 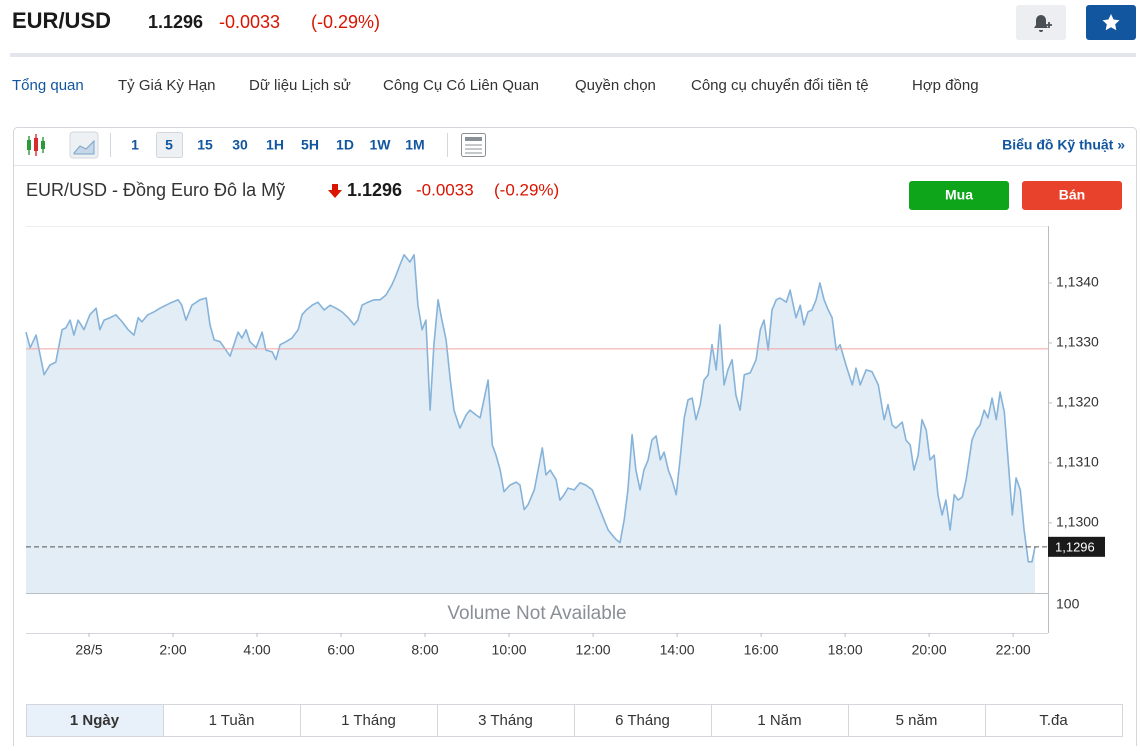 I want to click on interval-button: 30, so click(x=240, y=145).